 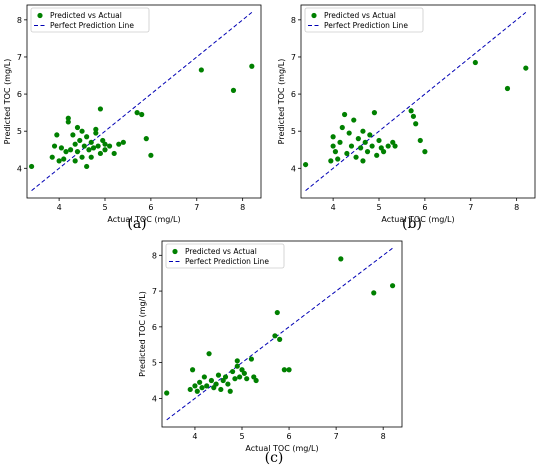 What do you see at coordinates (227, 261) in the screenshot?
I see `legend-label-line: Perfect Prediction Line` at bounding box center [227, 261].